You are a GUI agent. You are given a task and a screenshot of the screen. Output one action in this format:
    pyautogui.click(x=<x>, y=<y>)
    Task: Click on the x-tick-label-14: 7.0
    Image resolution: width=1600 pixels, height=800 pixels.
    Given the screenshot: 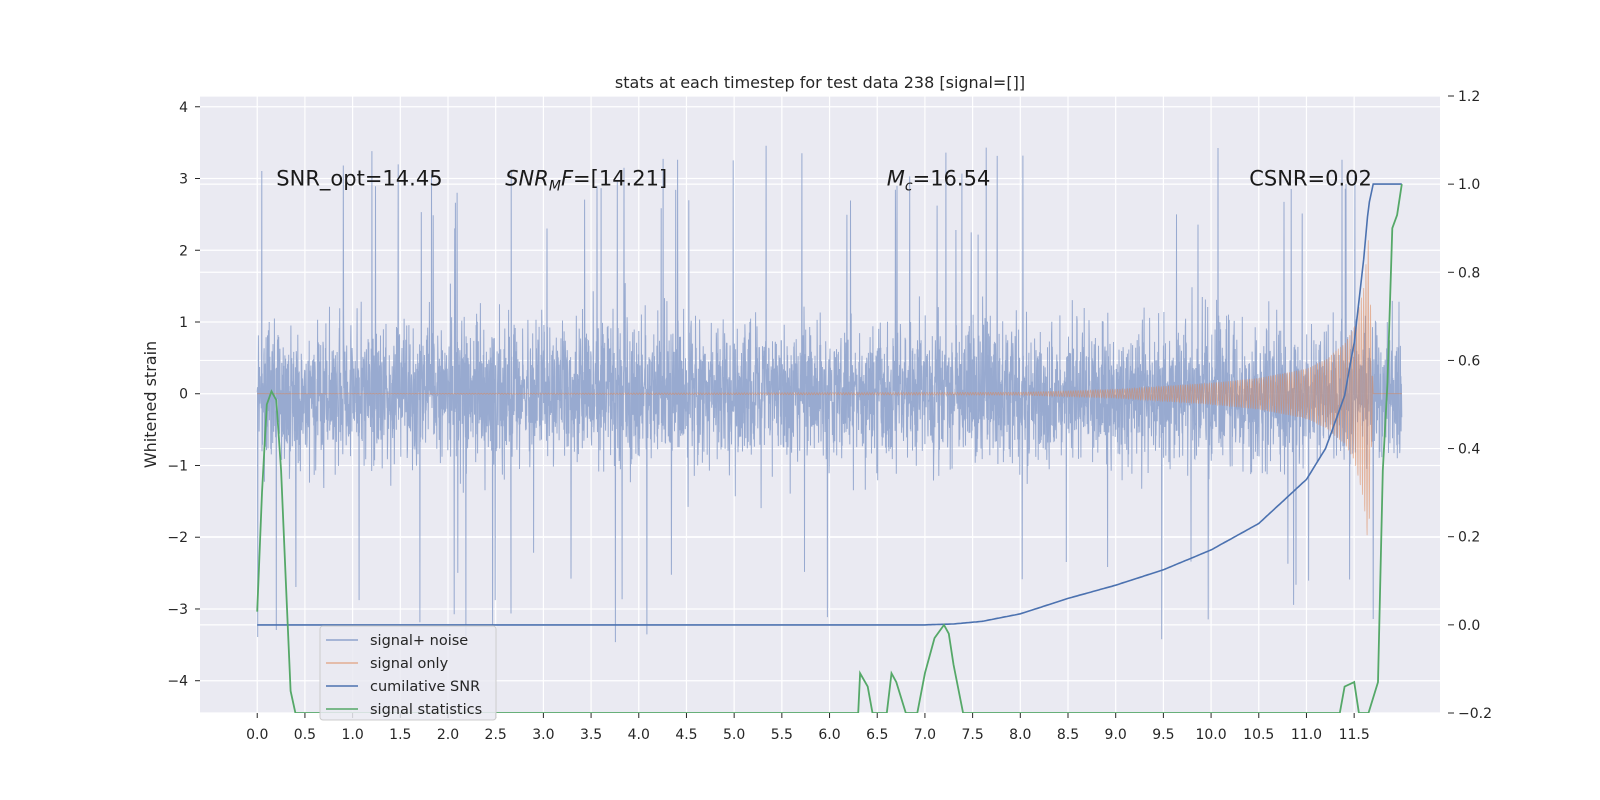 What is the action you would take?
    pyautogui.click(x=925, y=735)
    